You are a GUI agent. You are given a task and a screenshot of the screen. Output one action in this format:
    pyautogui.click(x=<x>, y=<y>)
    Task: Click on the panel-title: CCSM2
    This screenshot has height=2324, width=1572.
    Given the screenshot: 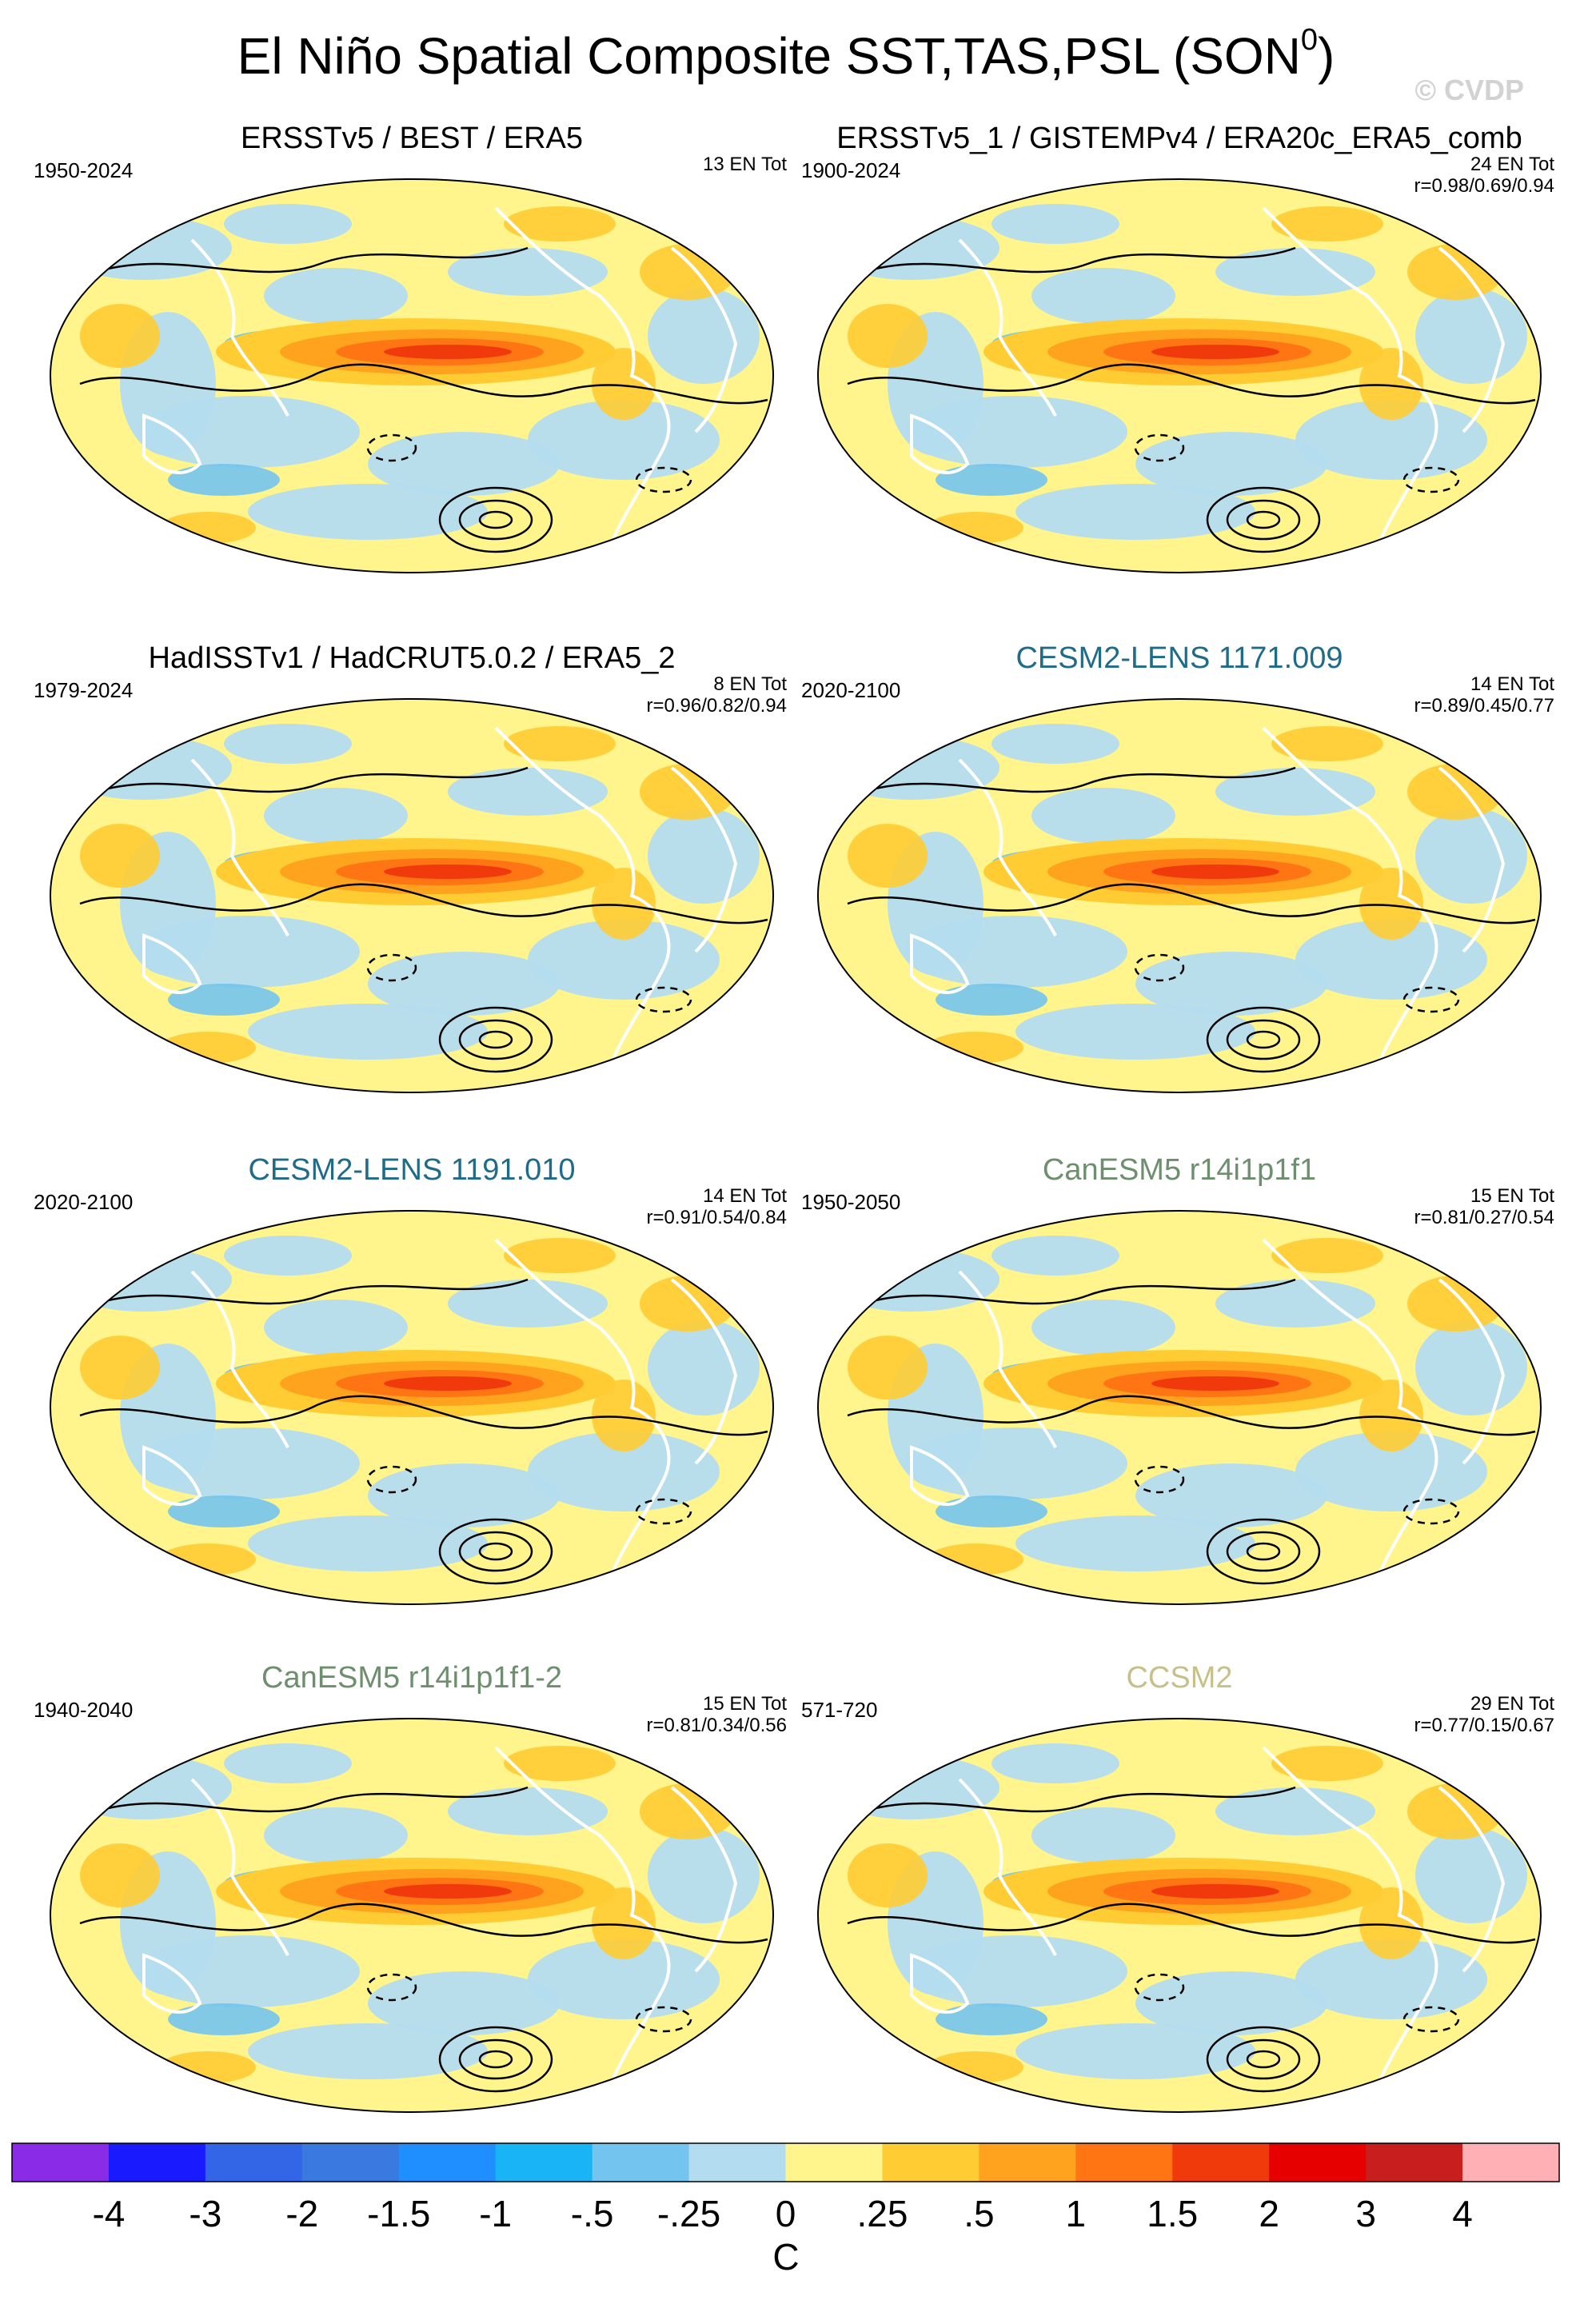 What is the action you would take?
    pyautogui.click(x=1179, y=1678)
    